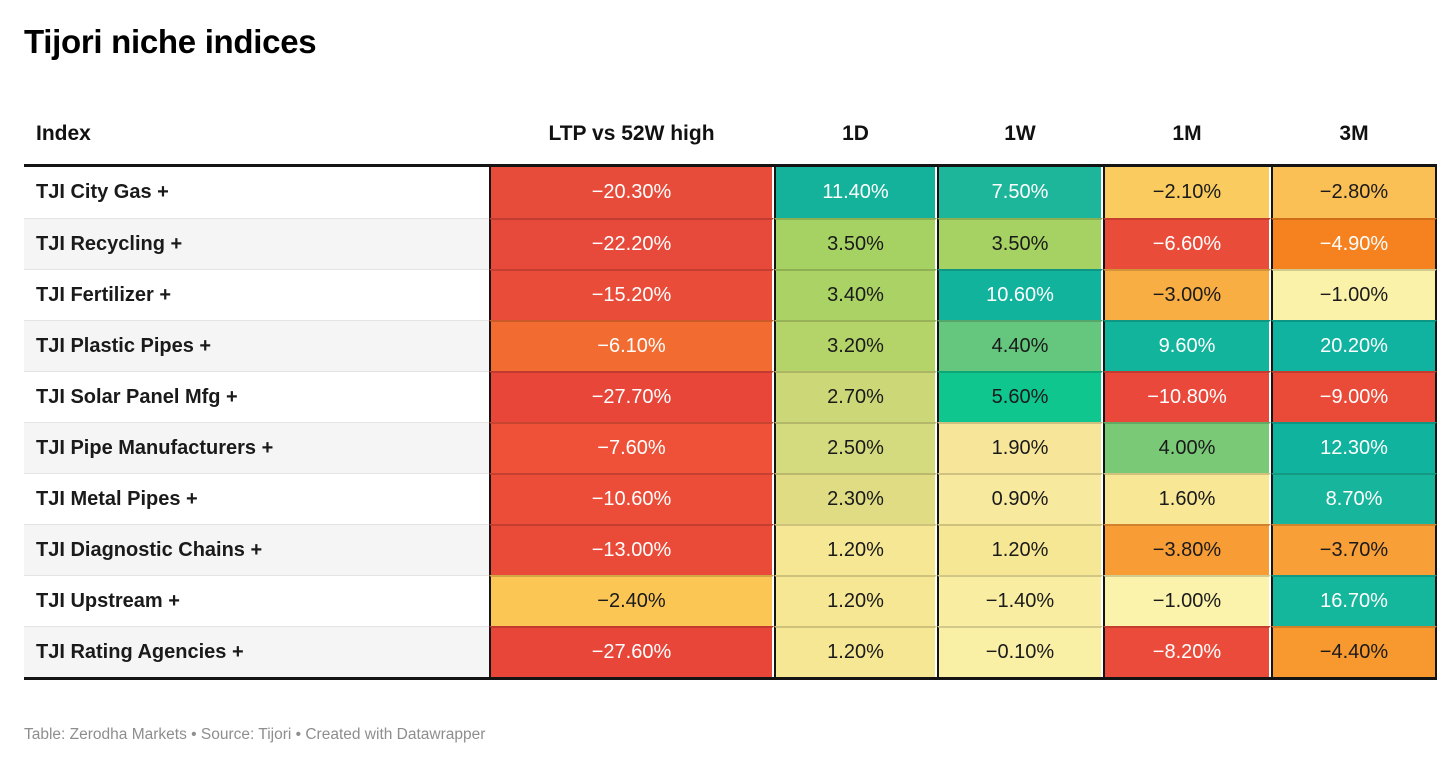  What do you see at coordinates (855, 447) in the screenshot?
I see `value-cell-1d: 2.50%` at bounding box center [855, 447].